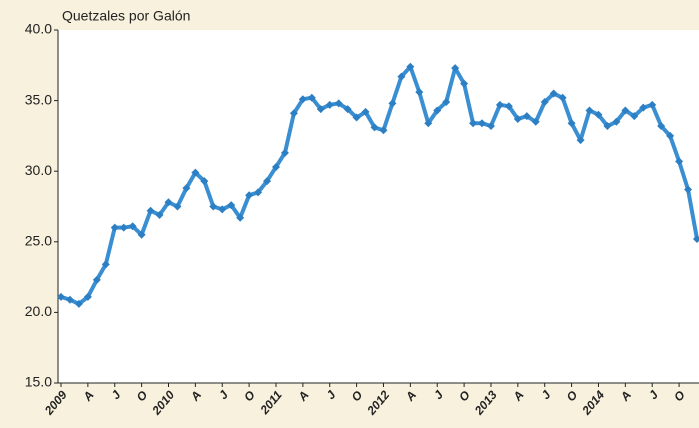 This screenshot has height=428, width=699. I want to click on x-tick-label: 2012, so click(378, 403).